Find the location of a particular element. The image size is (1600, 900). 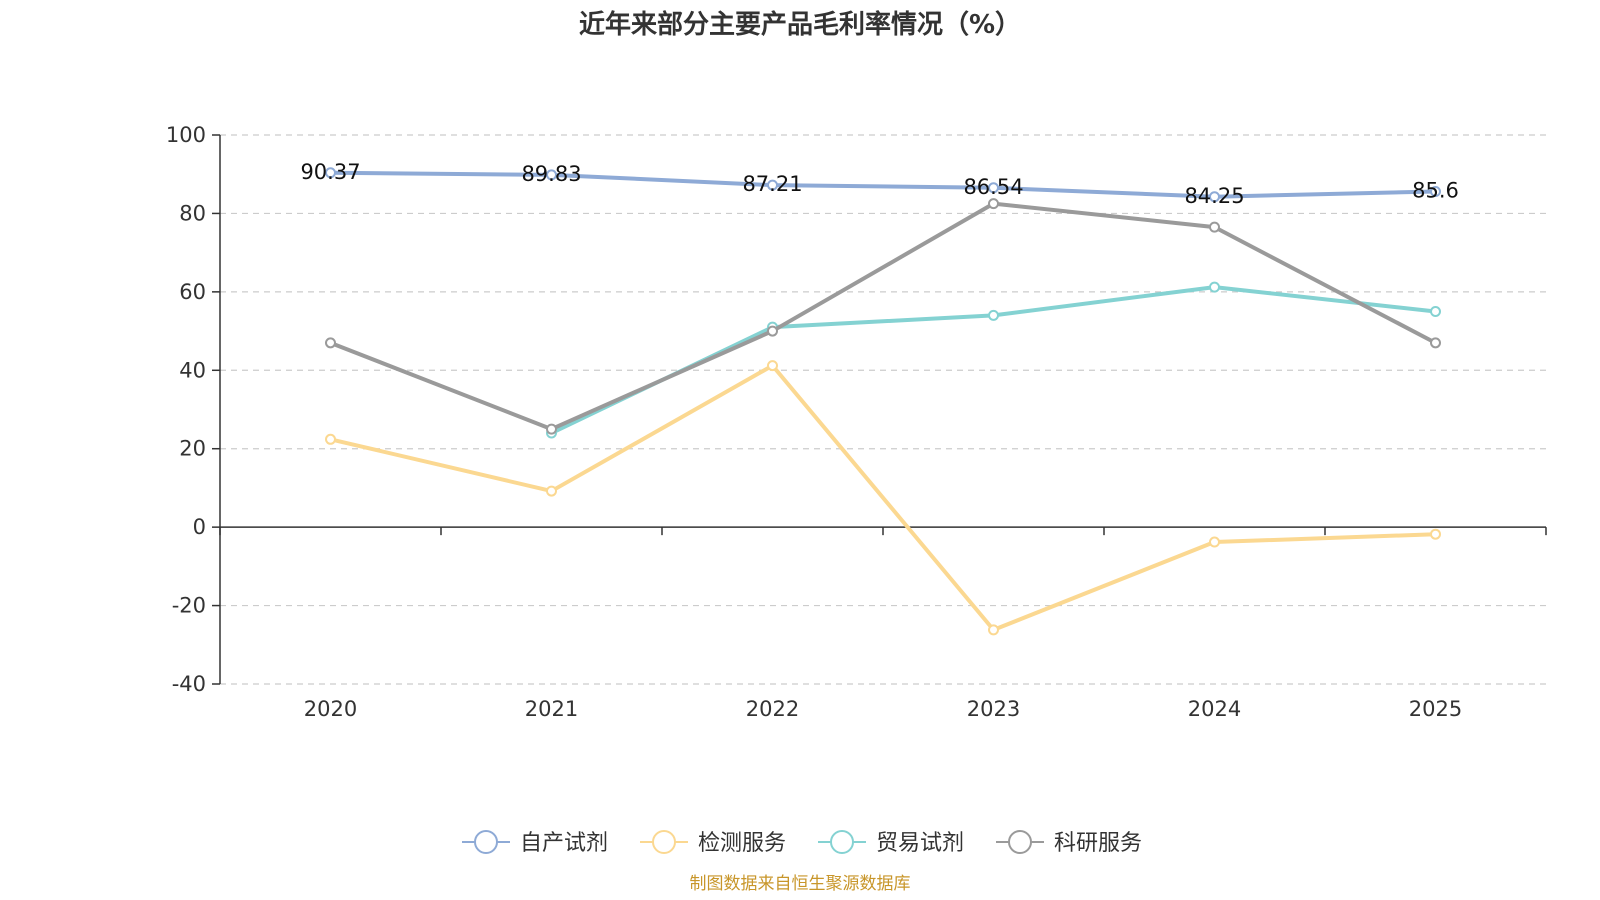

data-label: 86.54 is located at coordinates (993, 187).